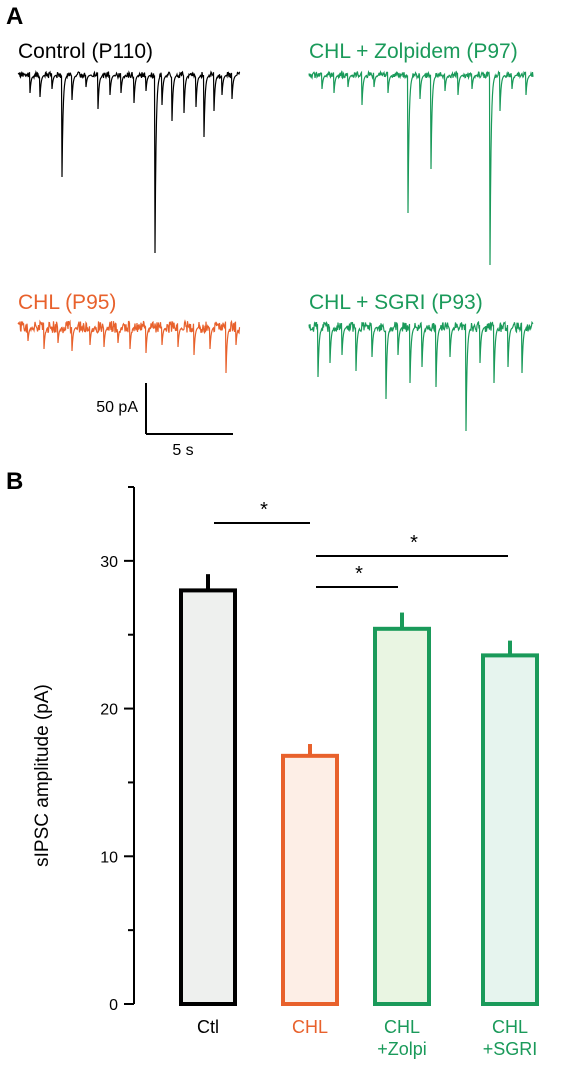 The height and width of the screenshot is (1076, 566). Describe the element at coordinates (113, 1005) in the screenshot. I see `y-tick-label: 0` at that location.